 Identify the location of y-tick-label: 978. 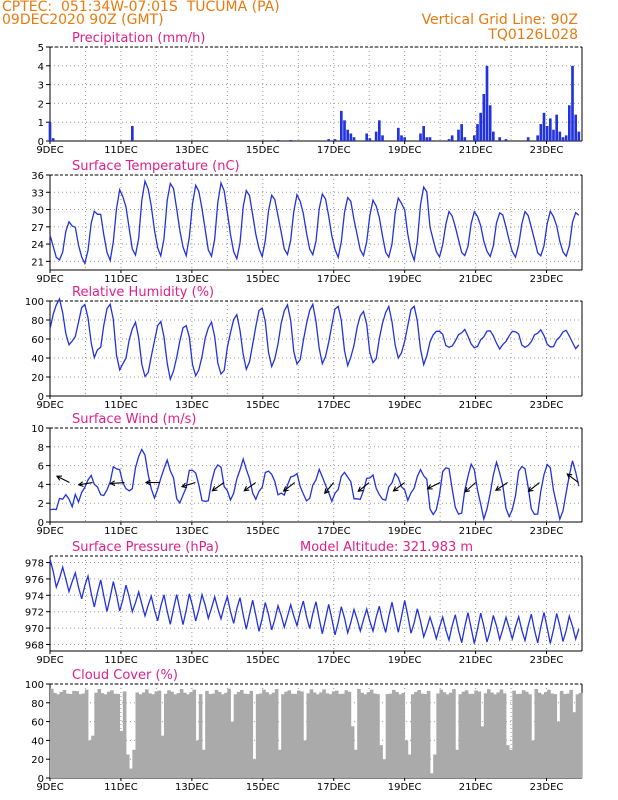
(34, 564).